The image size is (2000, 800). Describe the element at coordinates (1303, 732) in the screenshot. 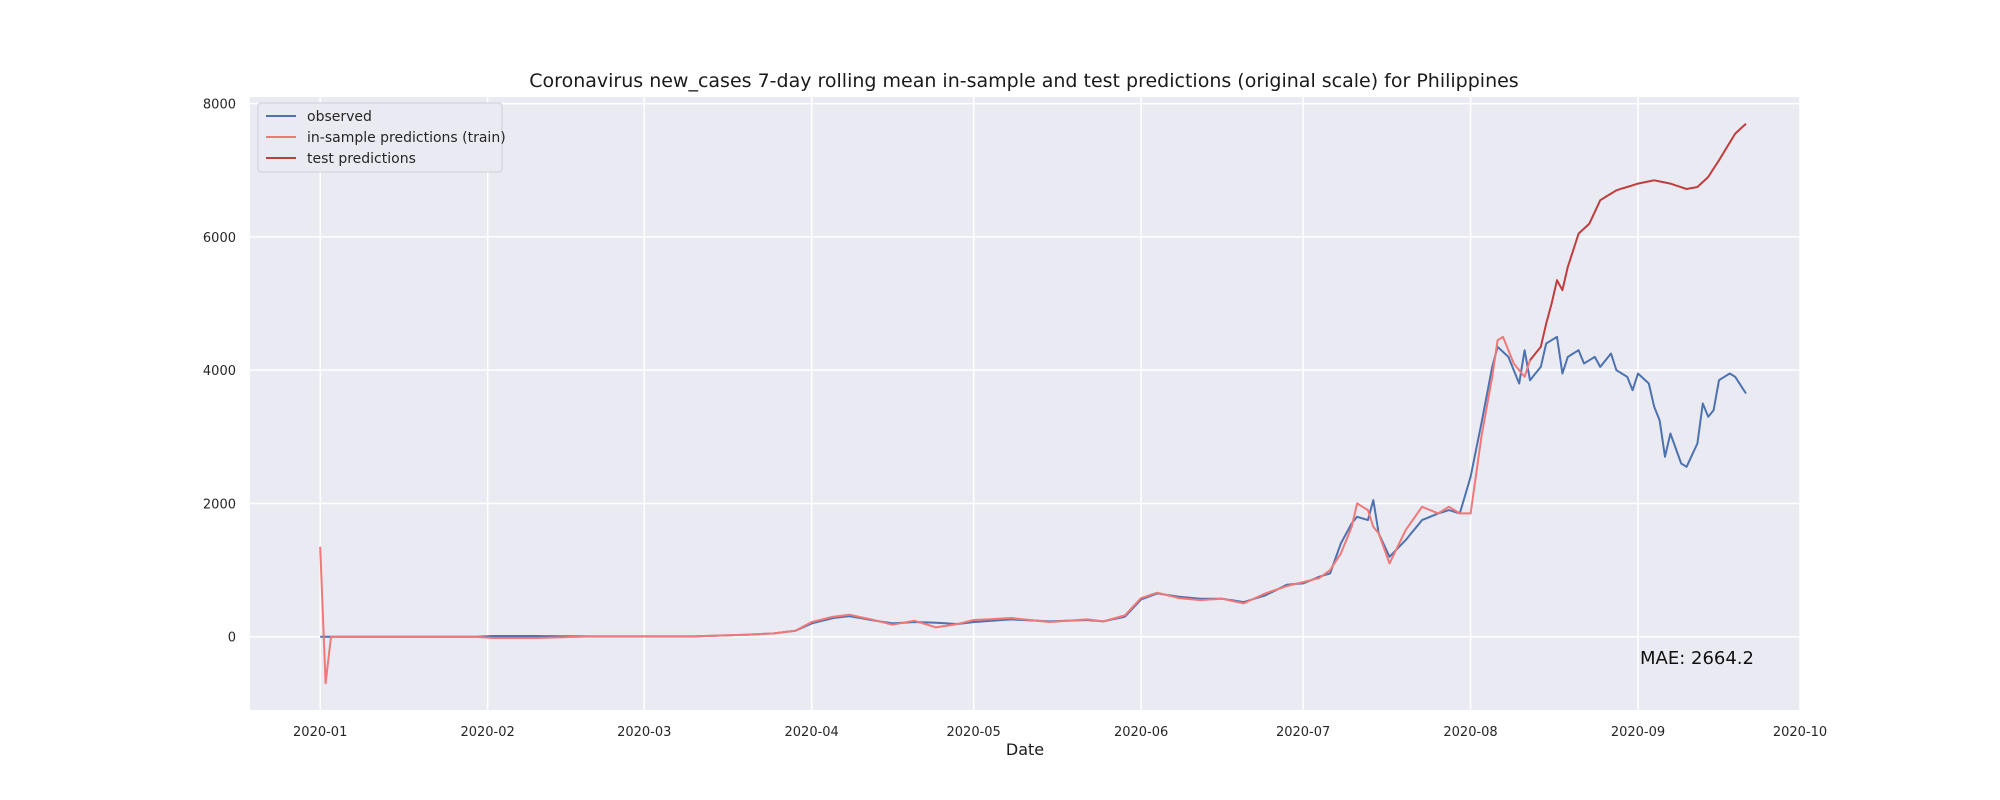

I see `x-tick-label: 2020-07` at that location.